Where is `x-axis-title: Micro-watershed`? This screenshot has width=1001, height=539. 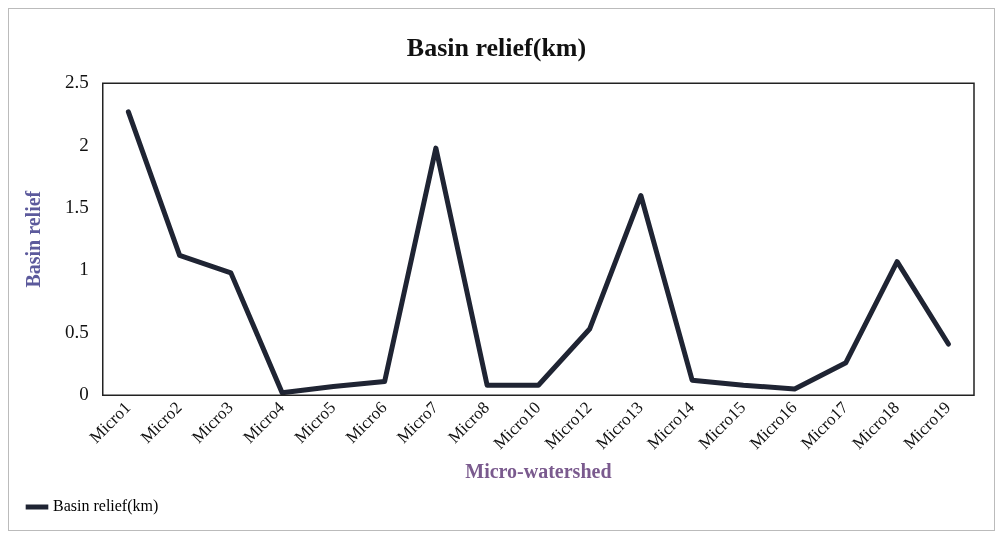 x-axis-title: Micro-watershed is located at coordinates (538, 471).